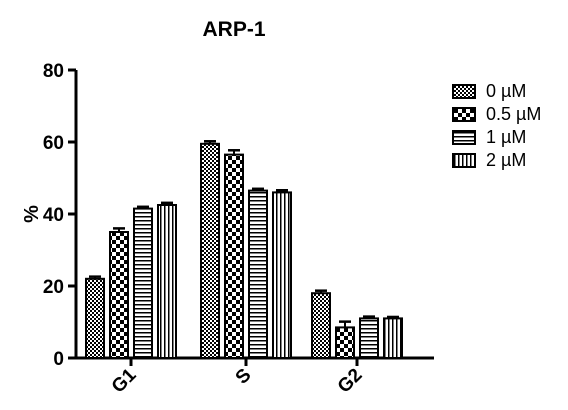 The height and width of the screenshot is (410, 568). Describe the element at coordinates (124, 380) in the screenshot. I see `x-tick-label-g1: G1` at that location.